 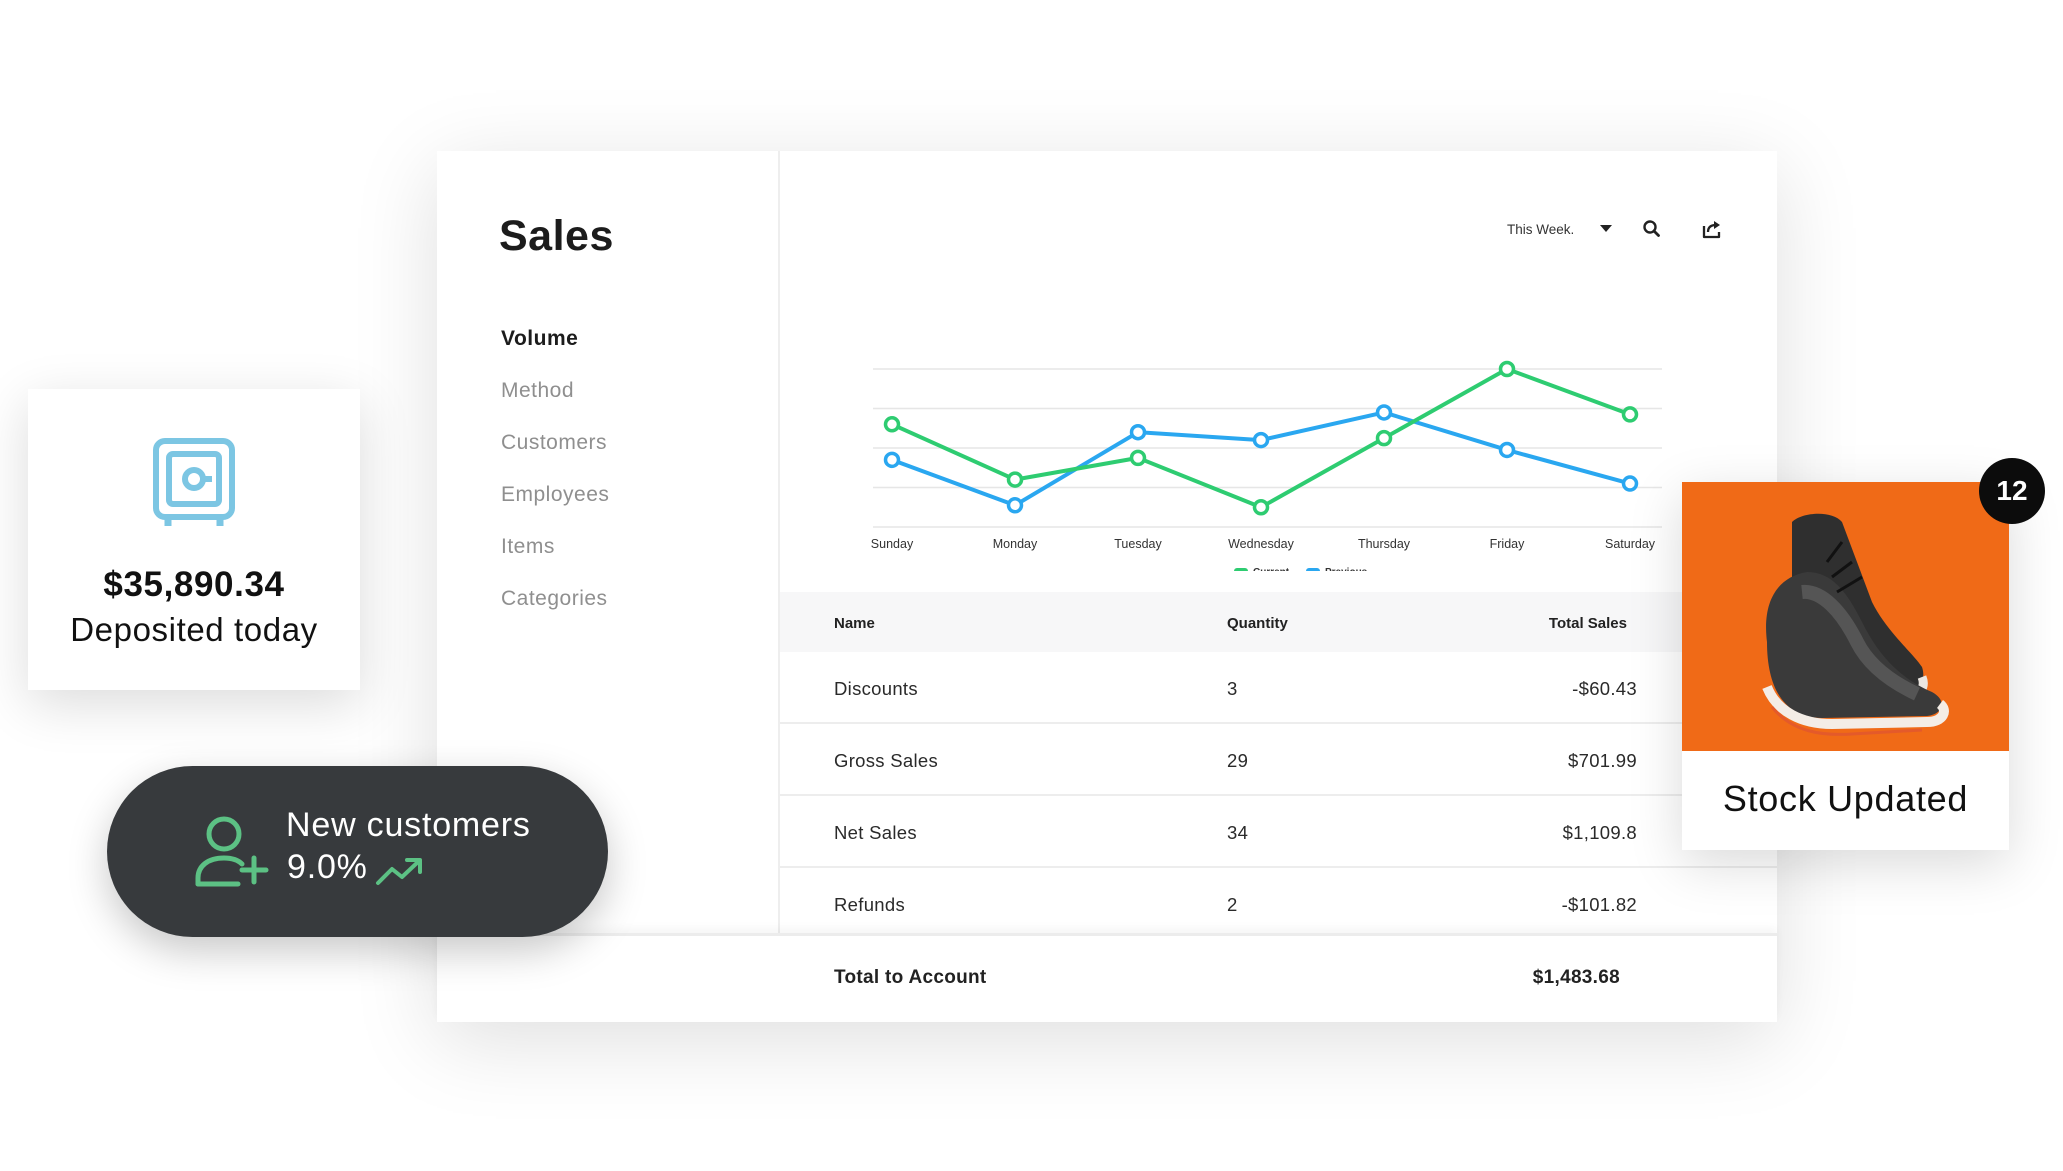 I want to click on series-line-previous, so click(x=1261, y=459).